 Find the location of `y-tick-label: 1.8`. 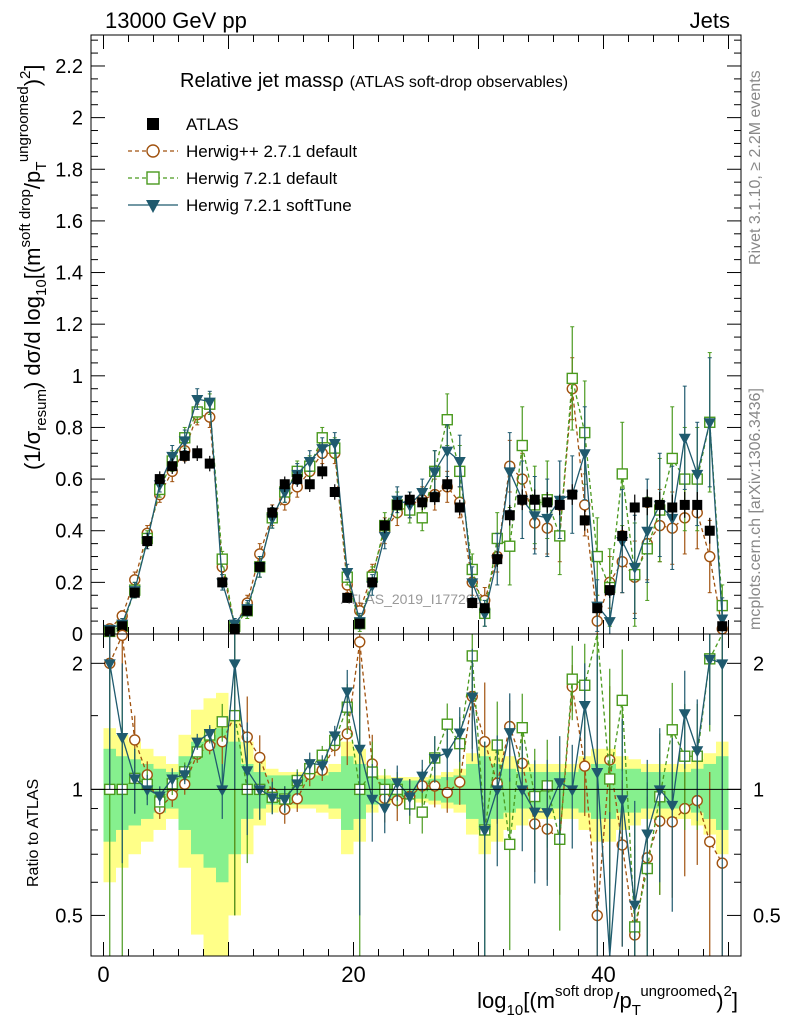

y-tick-label: 1.8 is located at coordinates (69, 170).